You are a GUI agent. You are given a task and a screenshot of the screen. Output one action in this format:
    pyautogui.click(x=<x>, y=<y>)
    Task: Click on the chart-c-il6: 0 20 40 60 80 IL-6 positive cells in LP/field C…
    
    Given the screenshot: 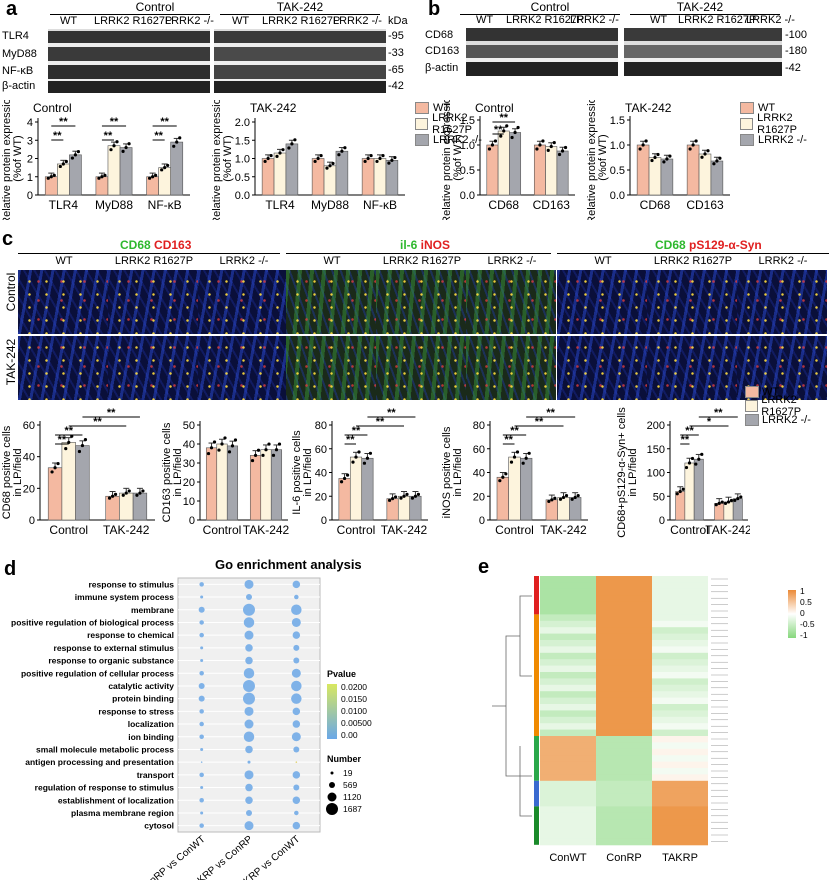 What is the action you would take?
    pyautogui.click(x=359, y=472)
    